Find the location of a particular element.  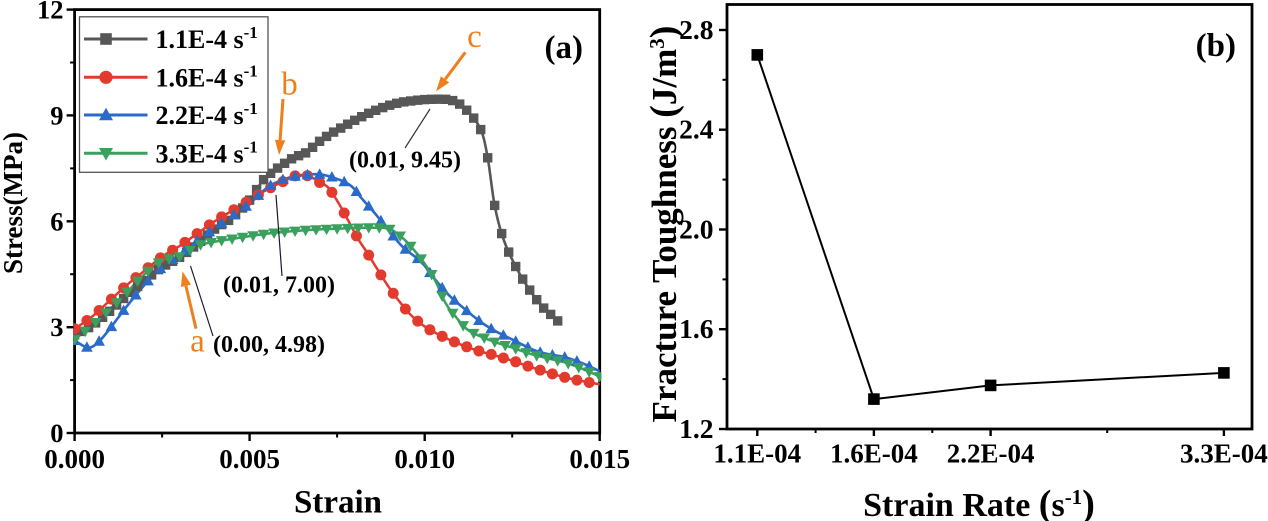

svg-text: 2.0 is located at coordinates (696, 229).